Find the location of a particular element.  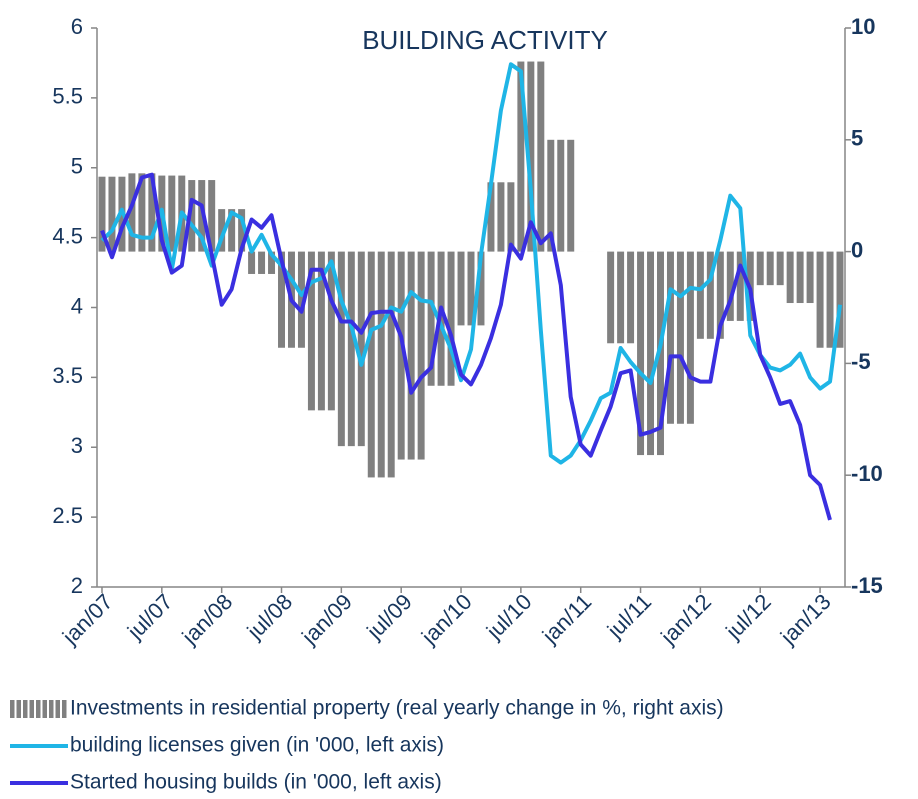

x-tick-label: jan/07 is located at coordinates (87, 619).